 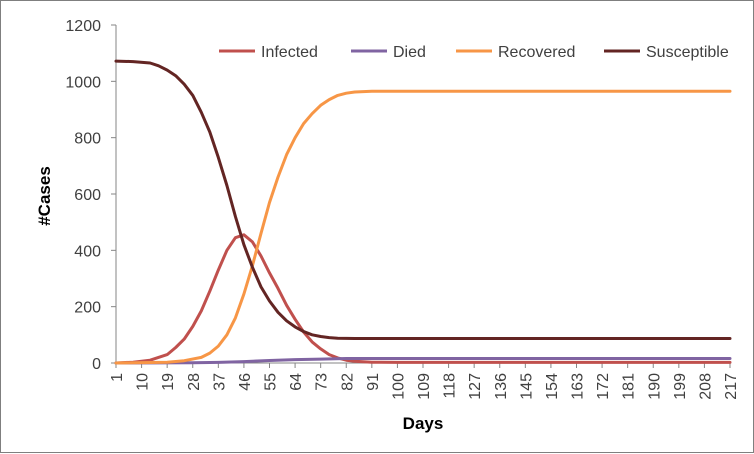 What do you see at coordinates (423, 361) in the screenshot?
I see `series-line-died` at bounding box center [423, 361].